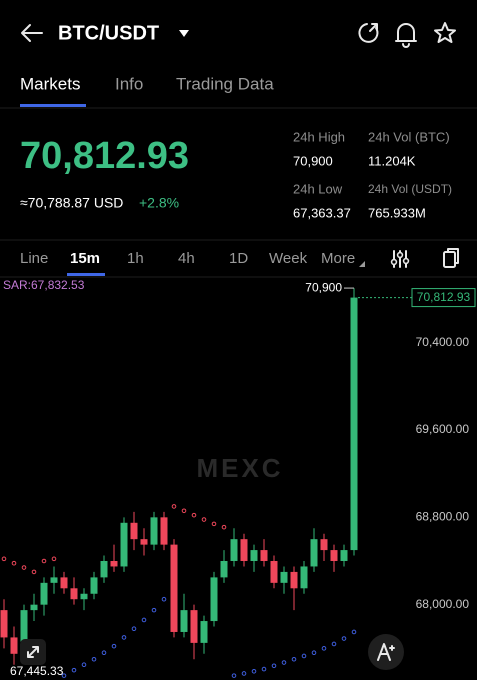 Image resolution: width=477 pixels, height=680 pixels. I want to click on tab: Markets, so click(50, 83).